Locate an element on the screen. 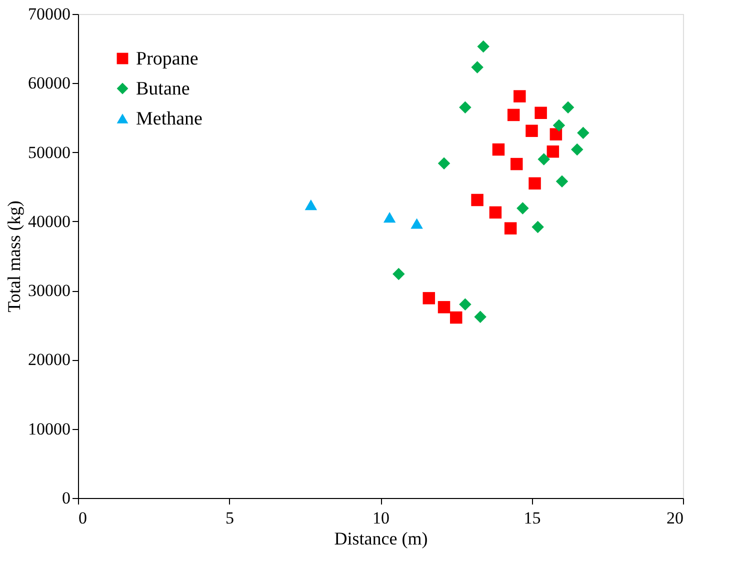 The image size is (746, 573). y-tick-label: 40000 is located at coordinates (49, 221).